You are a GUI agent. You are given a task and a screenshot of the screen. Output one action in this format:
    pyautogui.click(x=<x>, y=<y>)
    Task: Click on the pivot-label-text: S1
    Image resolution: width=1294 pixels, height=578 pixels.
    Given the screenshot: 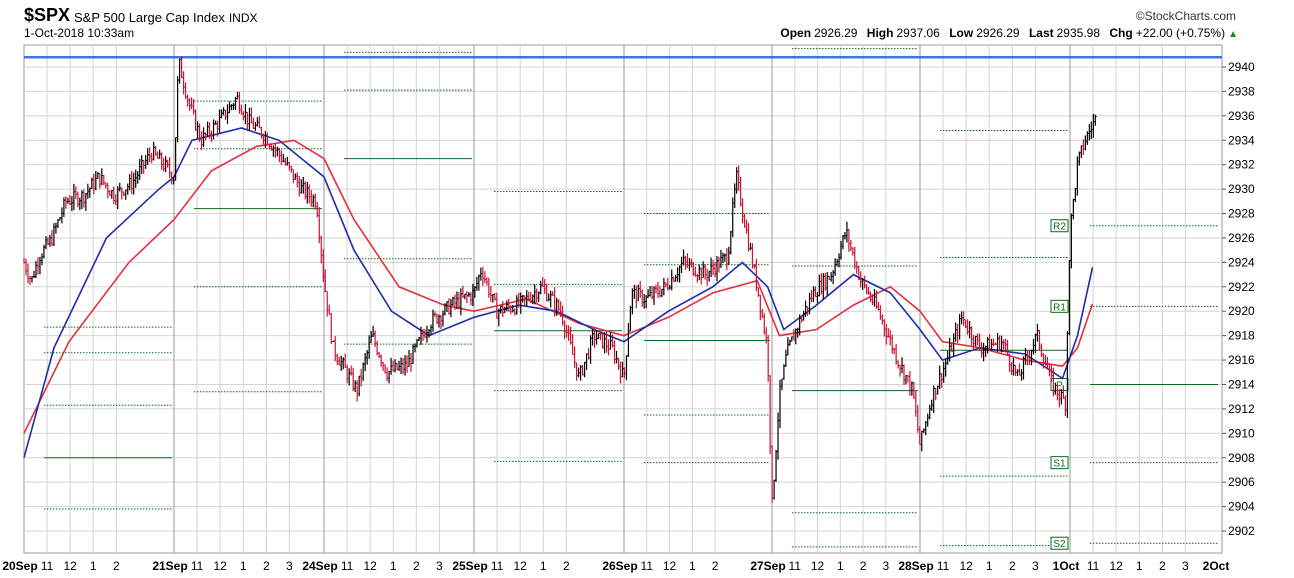 What is the action you would take?
    pyautogui.click(x=1059, y=464)
    